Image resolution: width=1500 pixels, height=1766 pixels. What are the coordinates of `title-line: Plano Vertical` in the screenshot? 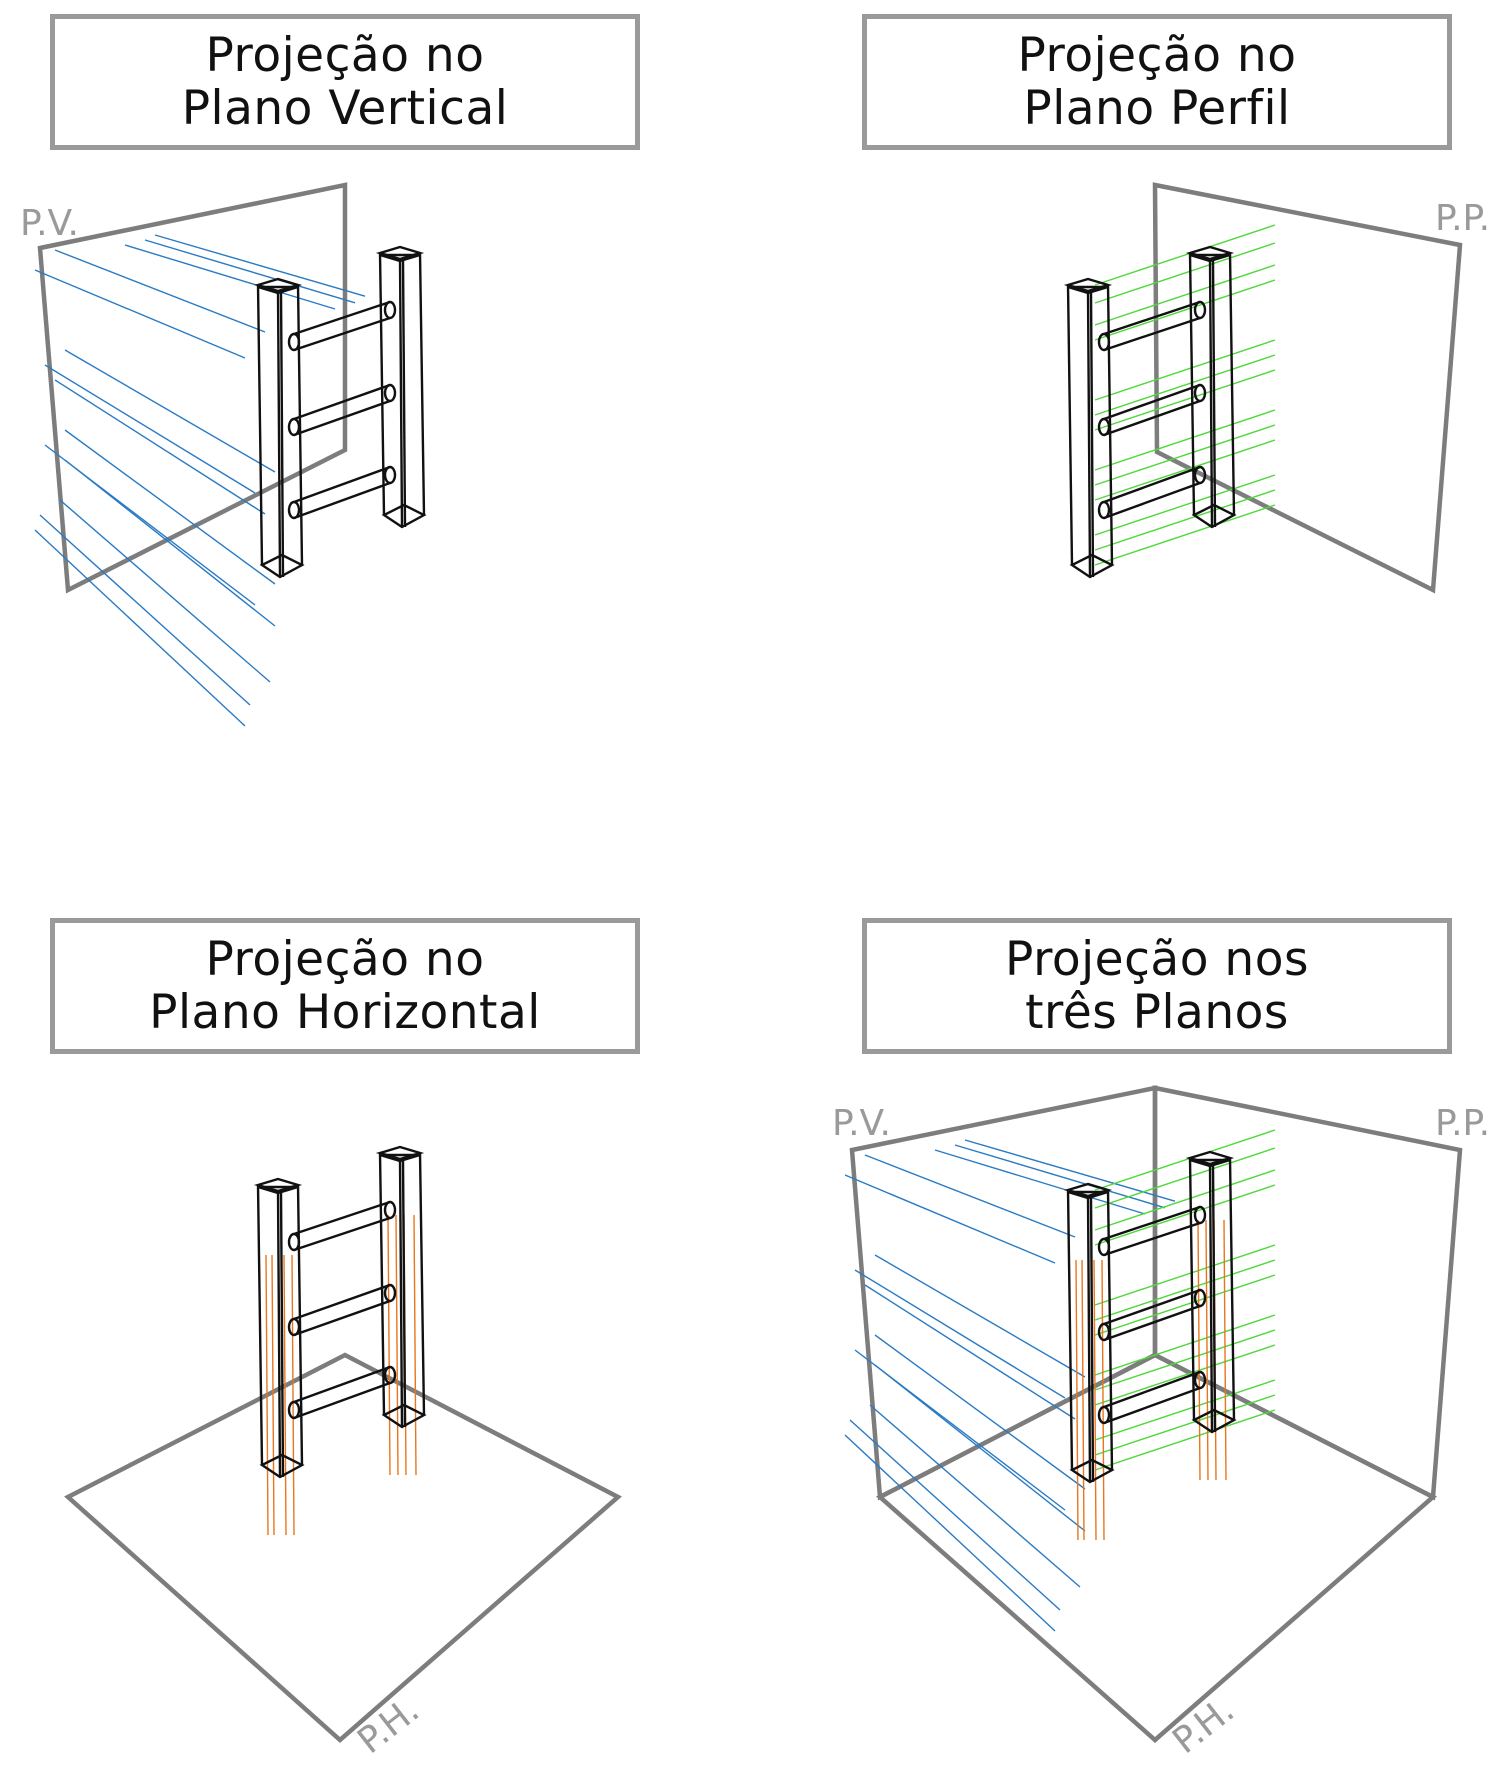 It's located at (345, 108).